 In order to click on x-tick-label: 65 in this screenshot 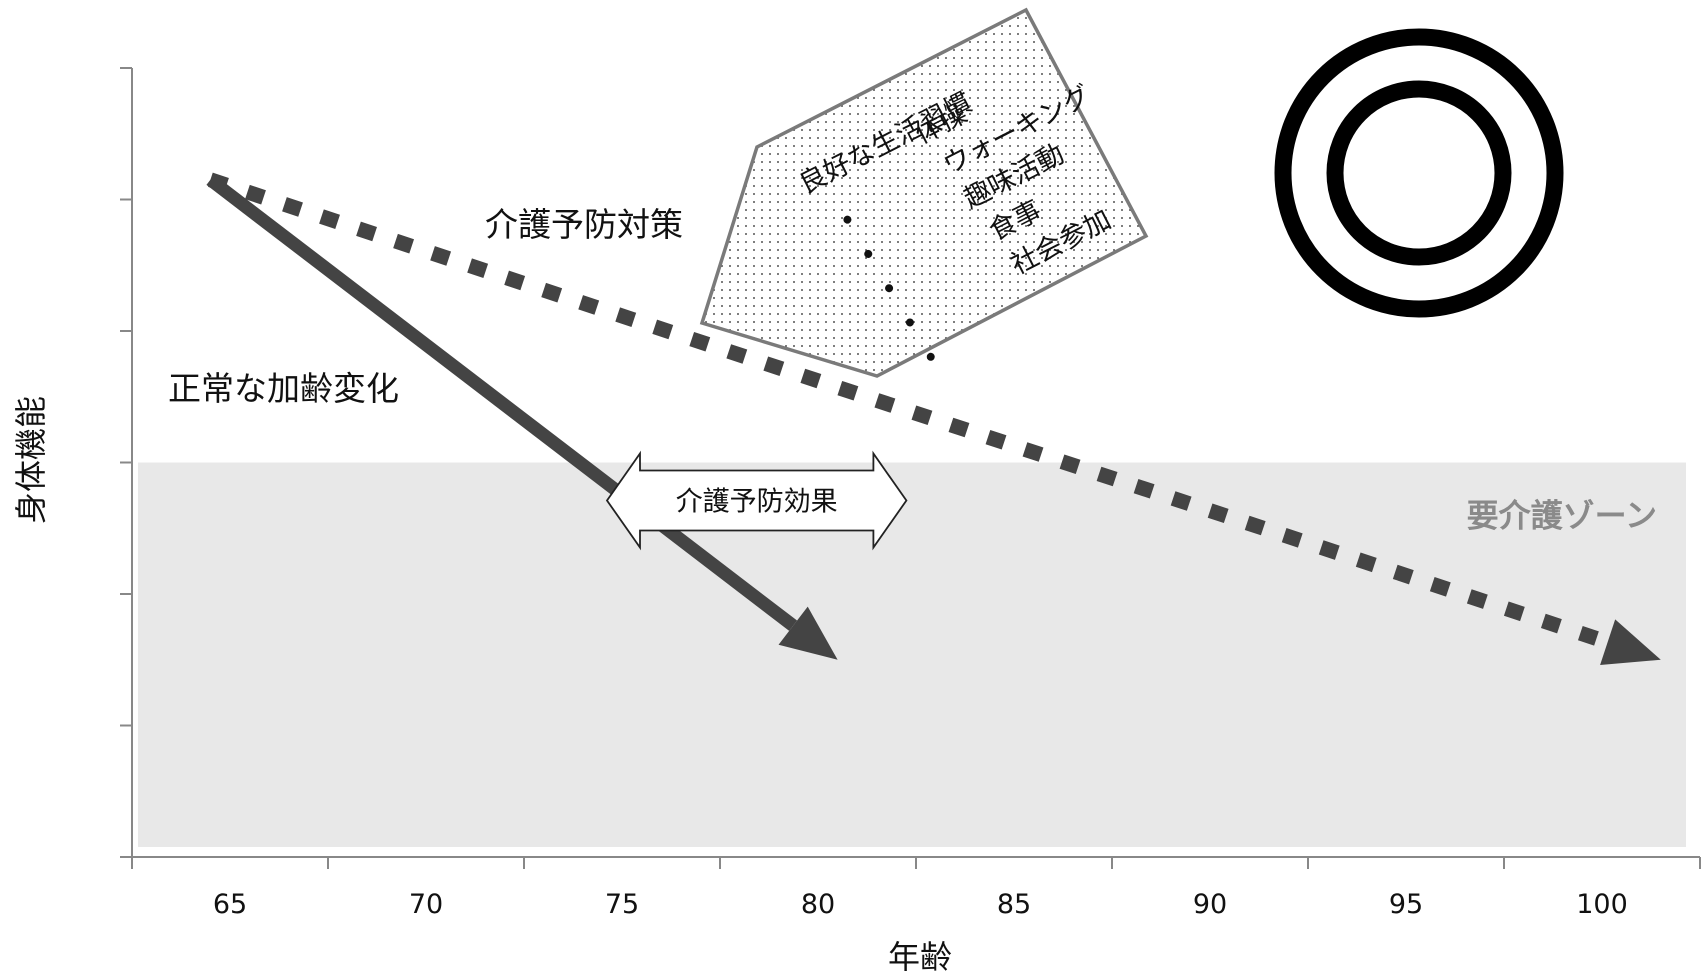, I will do `click(230, 904)`.